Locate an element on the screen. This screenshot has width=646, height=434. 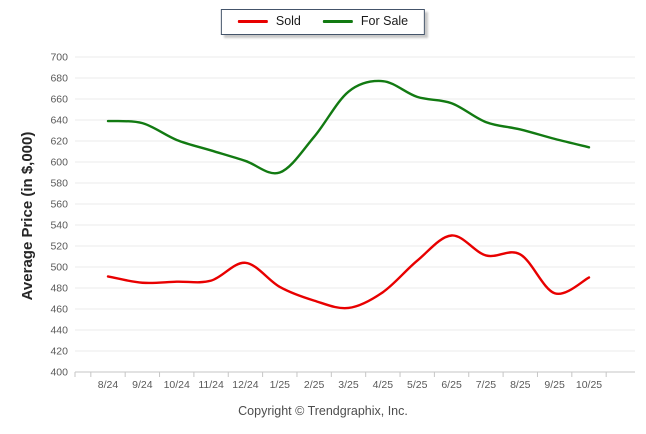
svg-text: 3/25 is located at coordinates (348, 385).